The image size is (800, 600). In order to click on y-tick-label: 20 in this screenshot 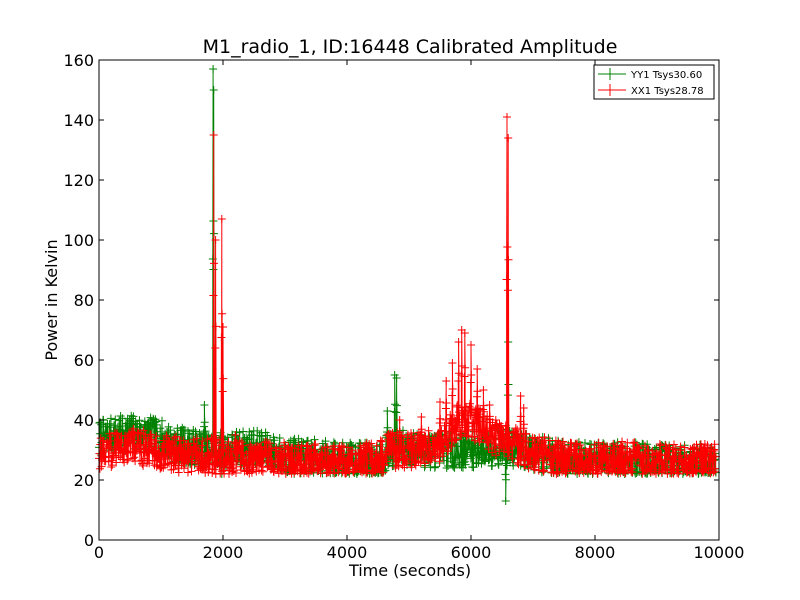, I will do `click(84, 480)`.